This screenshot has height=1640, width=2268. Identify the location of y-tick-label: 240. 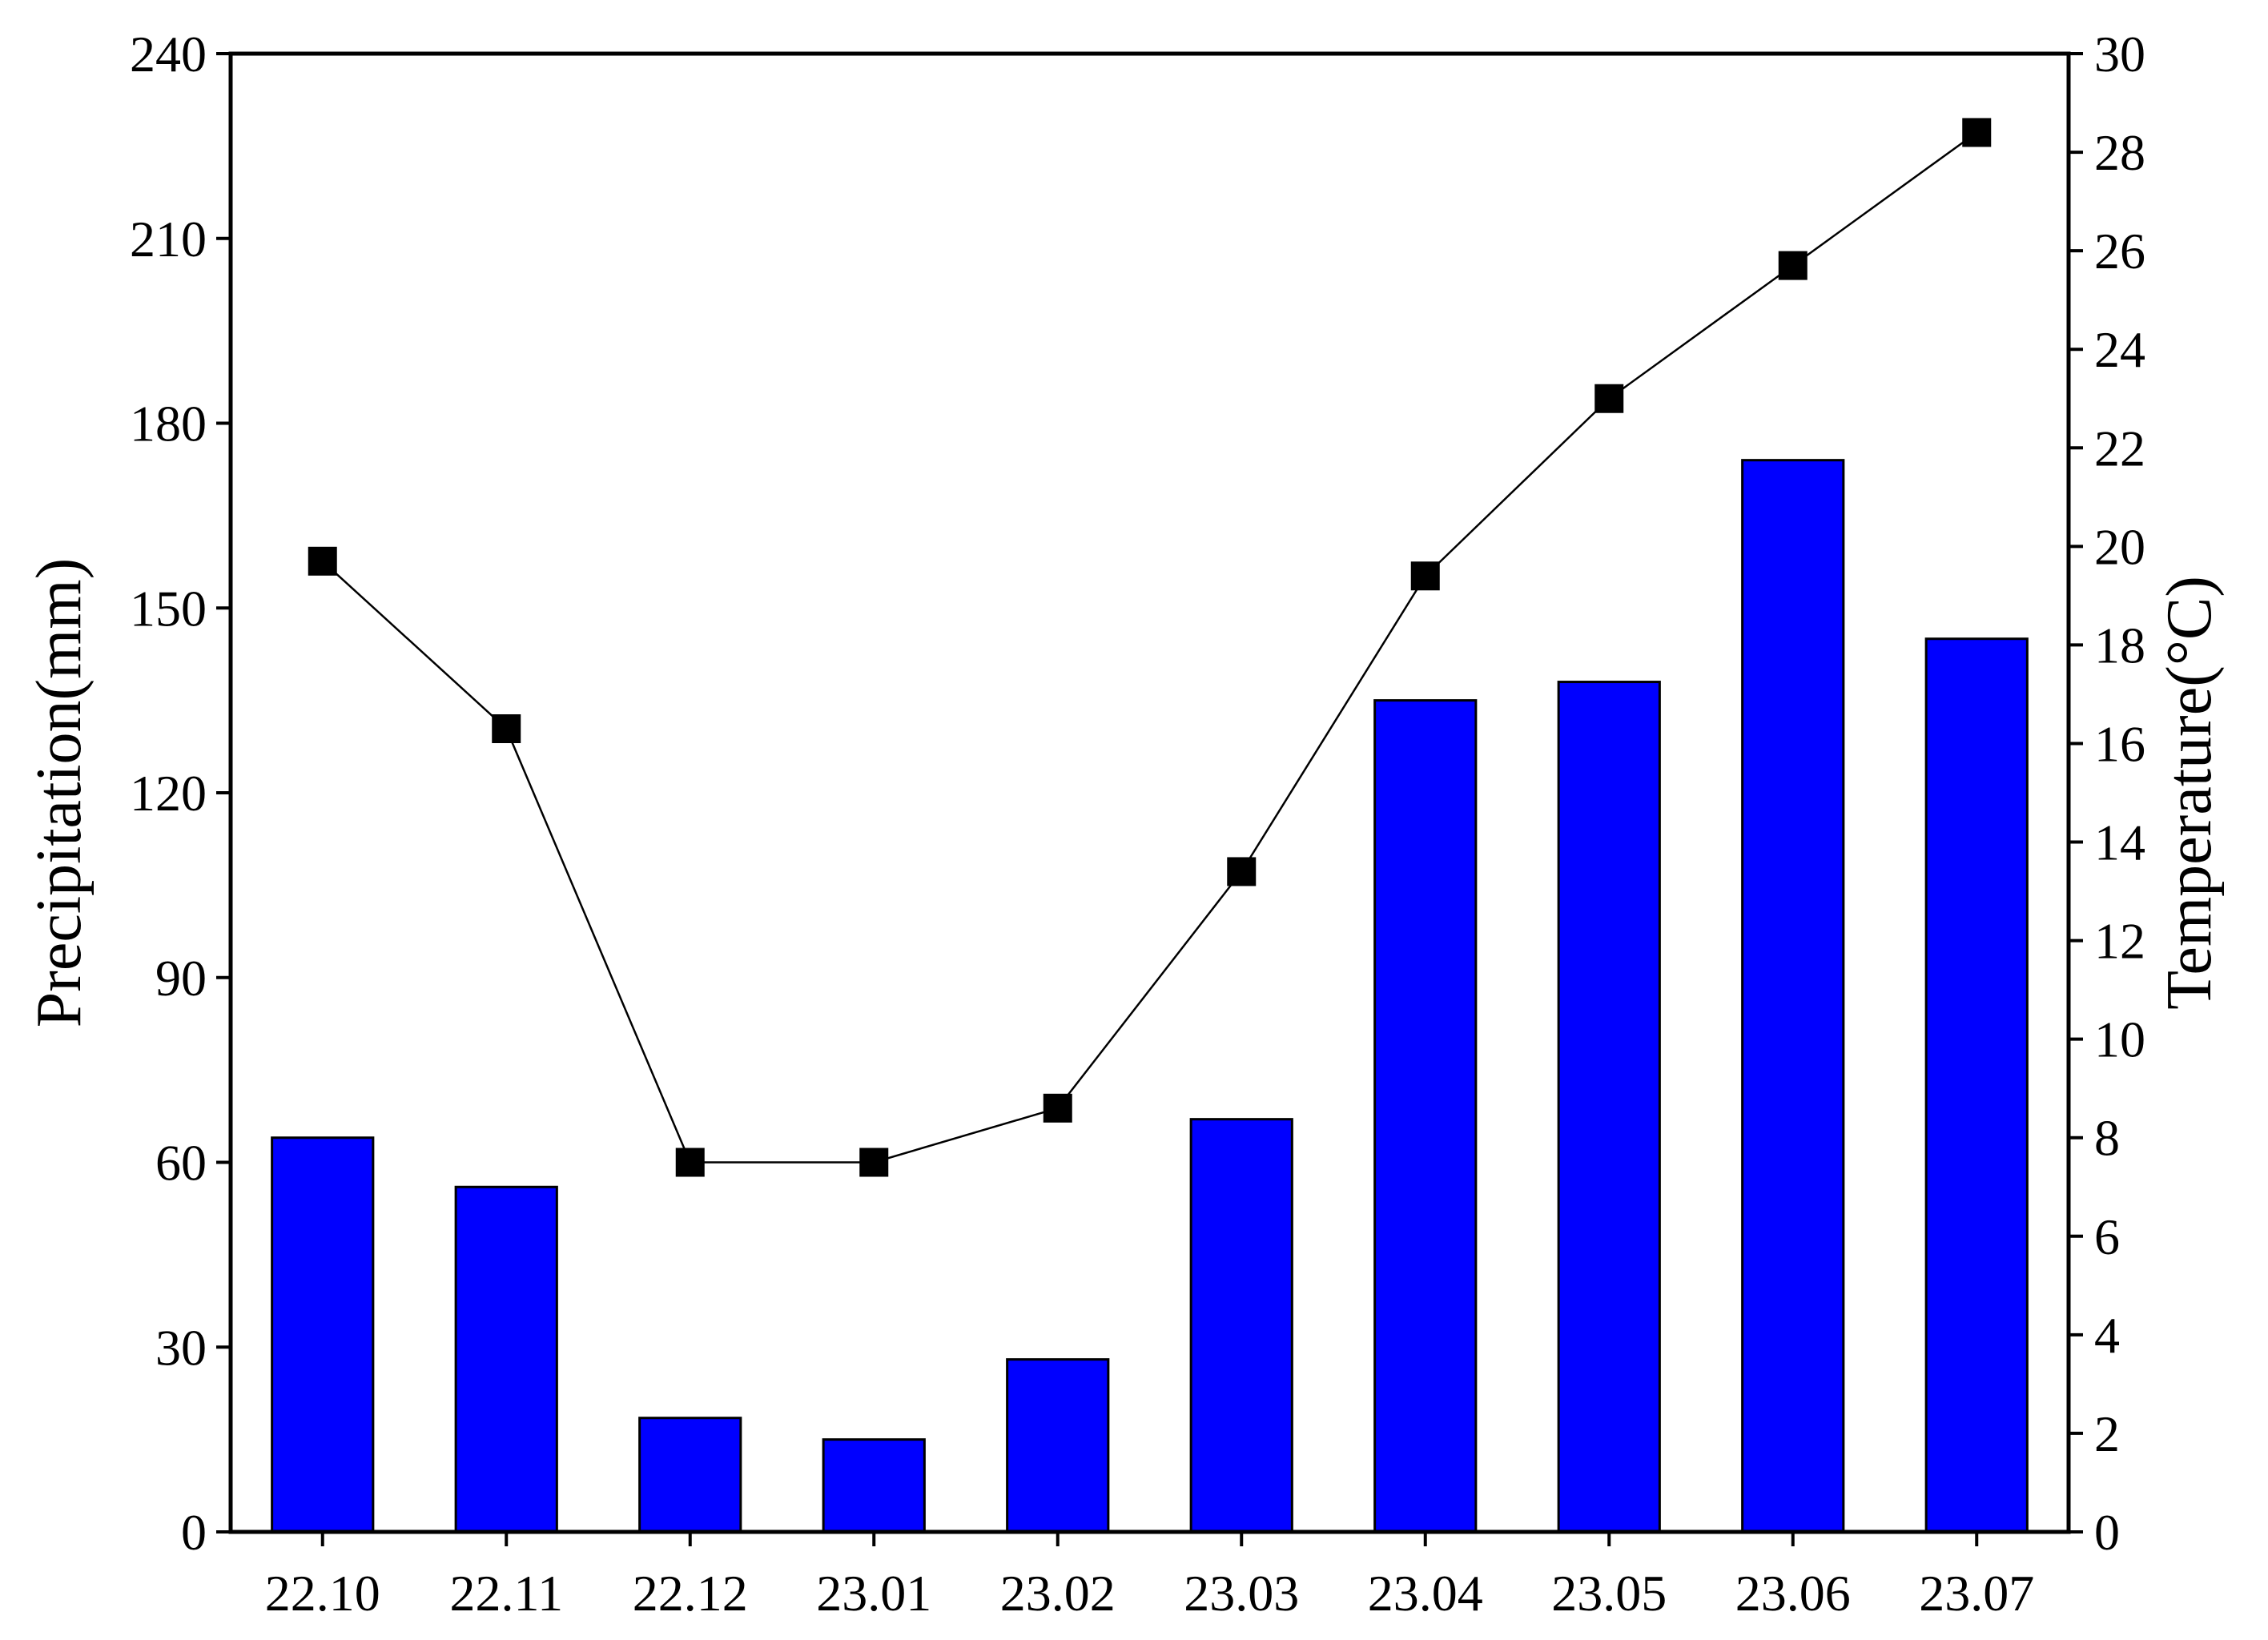
(168, 54).